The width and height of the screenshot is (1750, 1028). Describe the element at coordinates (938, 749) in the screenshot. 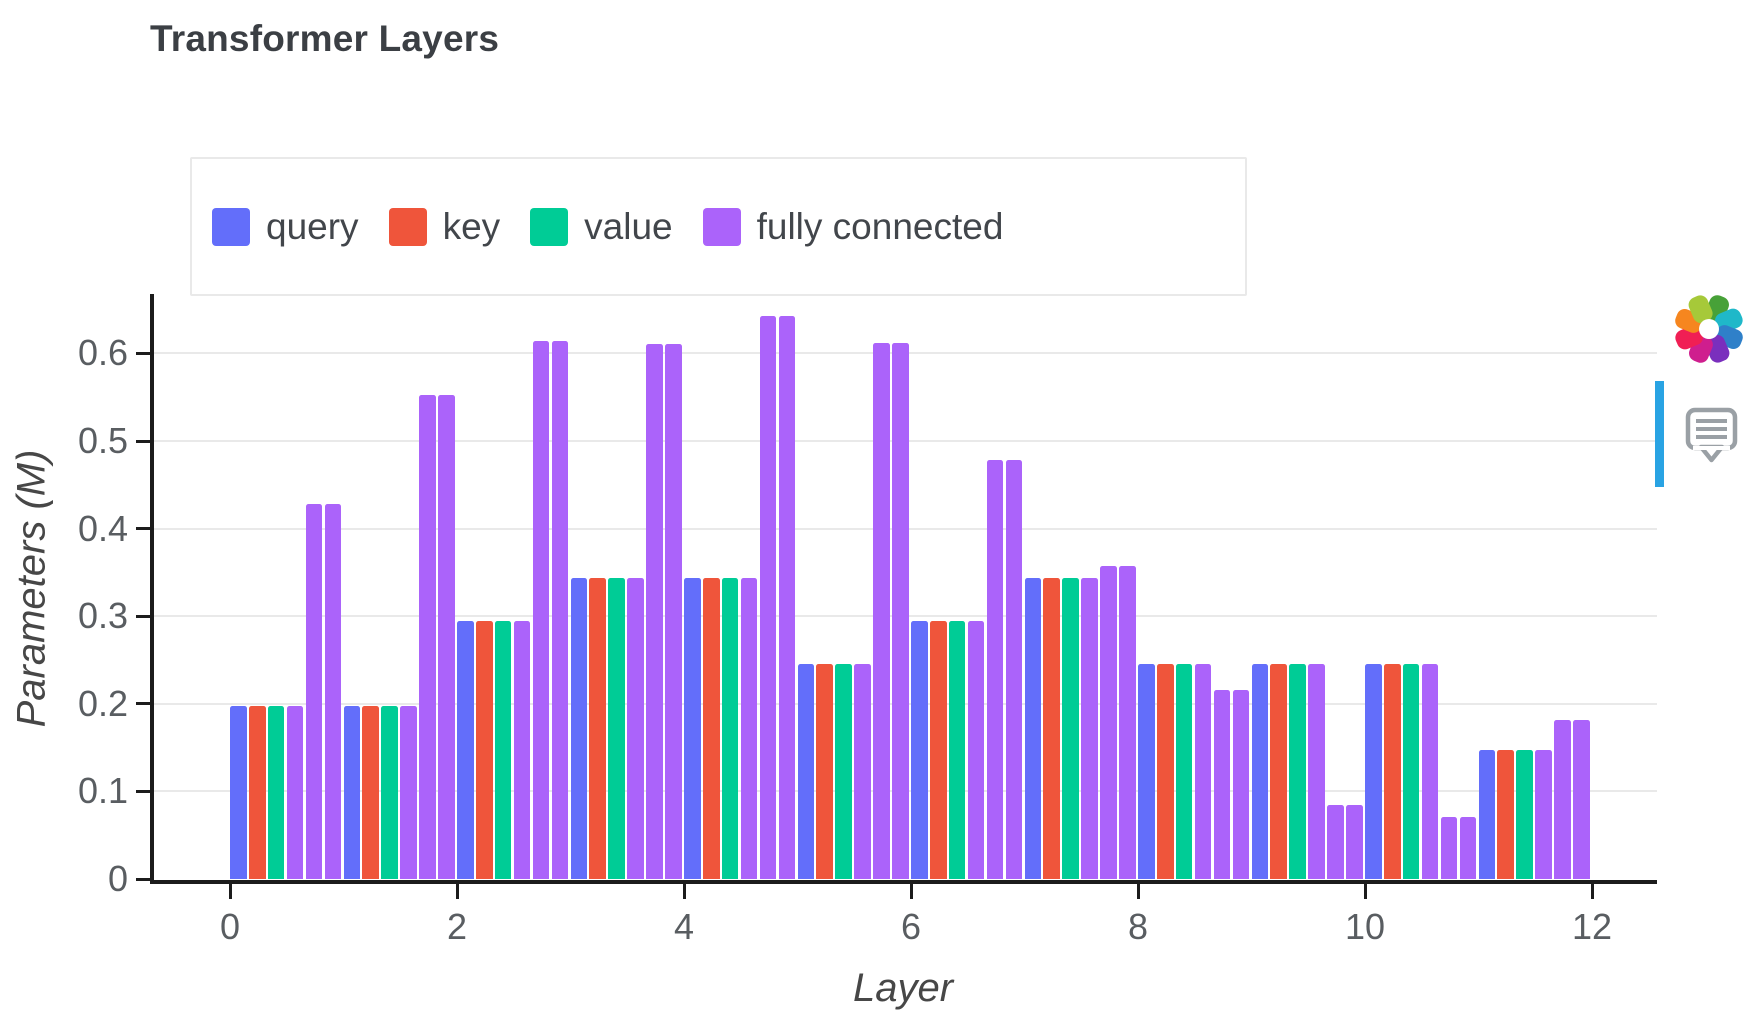

I see `bar-layer6-key` at that location.